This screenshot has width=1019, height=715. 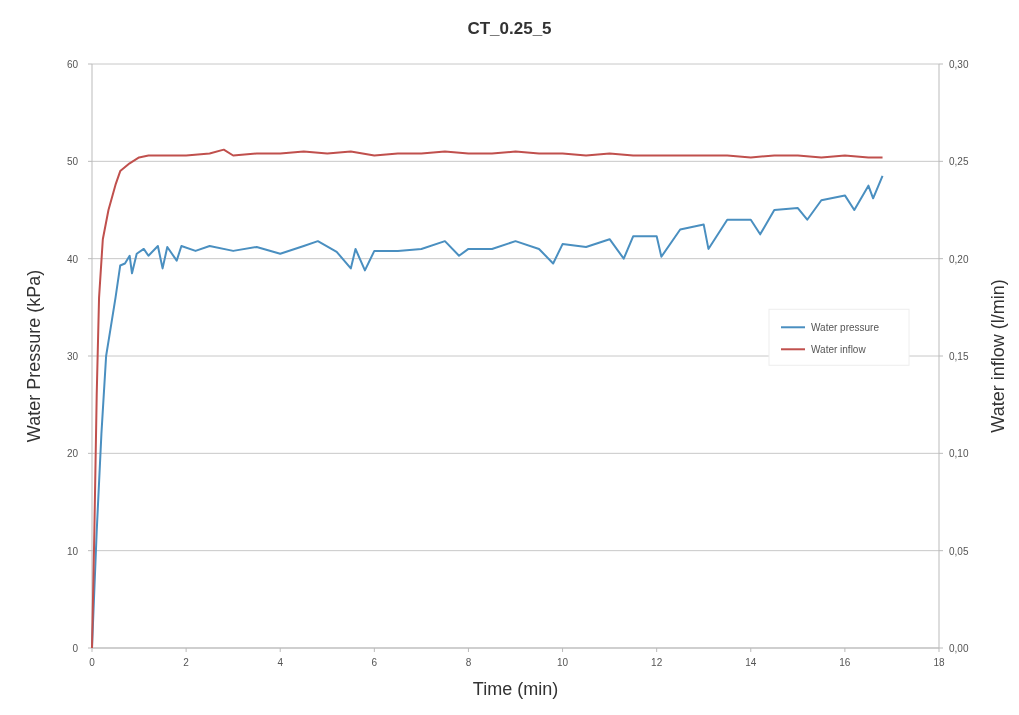 I want to click on y-axis-title: Water Pressure (kPa), so click(x=34, y=356).